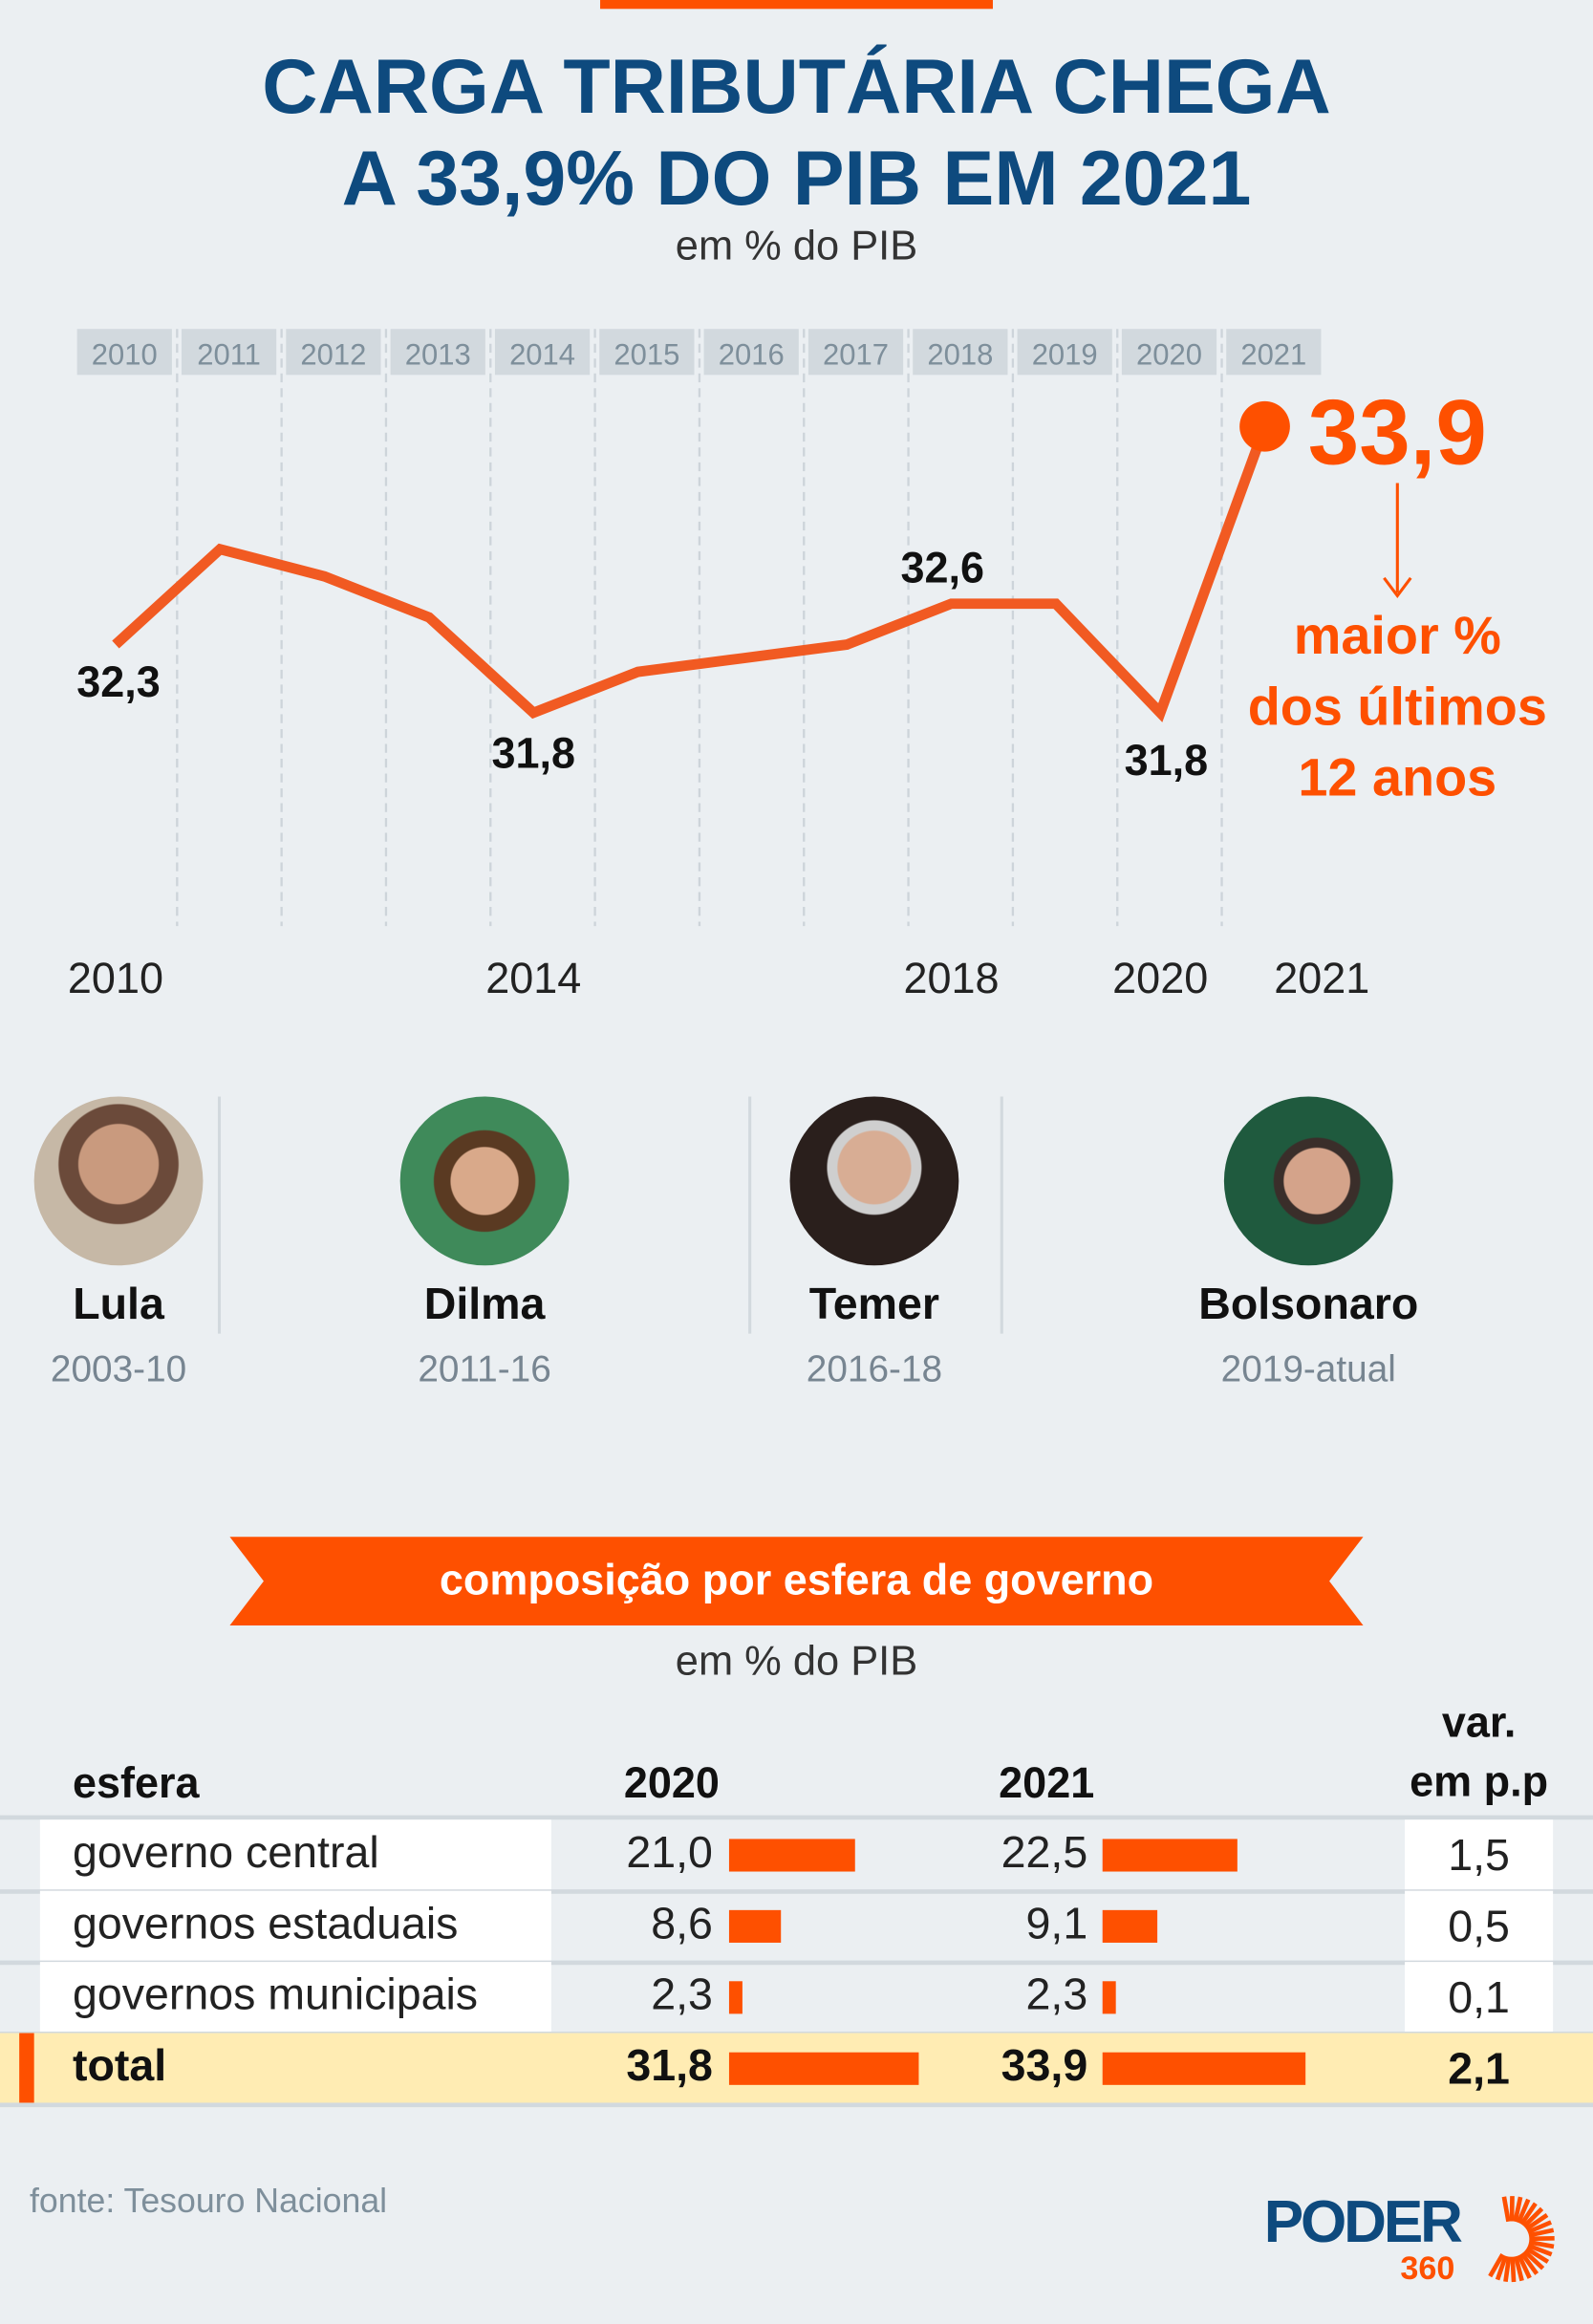 The width and height of the screenshot is (1593, 2324). Describe the element at coordinates (1512, 2239) in the screenshot. I see `sun-logo-icon` at that location.